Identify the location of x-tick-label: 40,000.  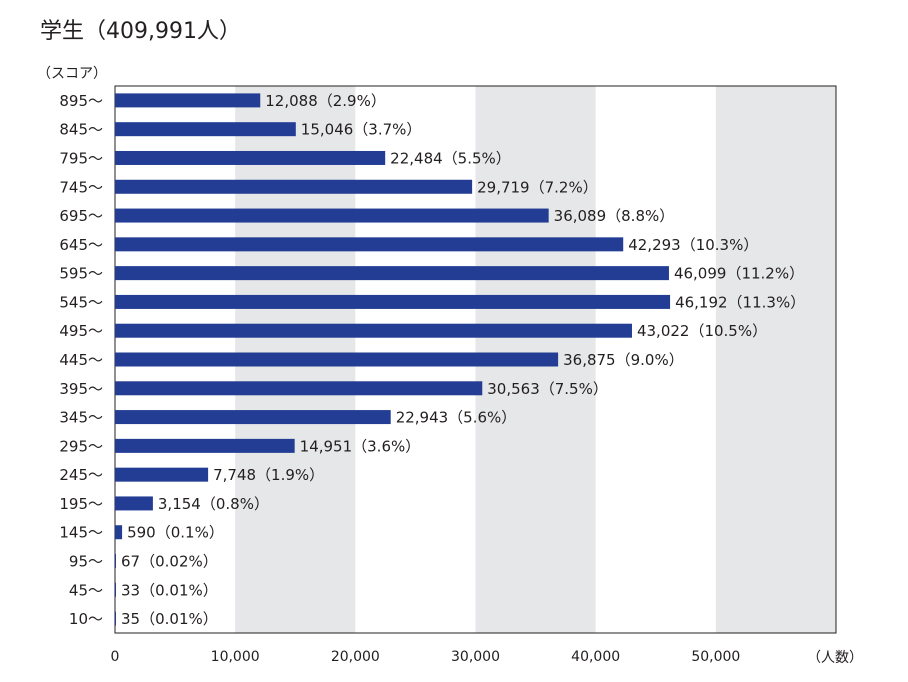
(595, 657).